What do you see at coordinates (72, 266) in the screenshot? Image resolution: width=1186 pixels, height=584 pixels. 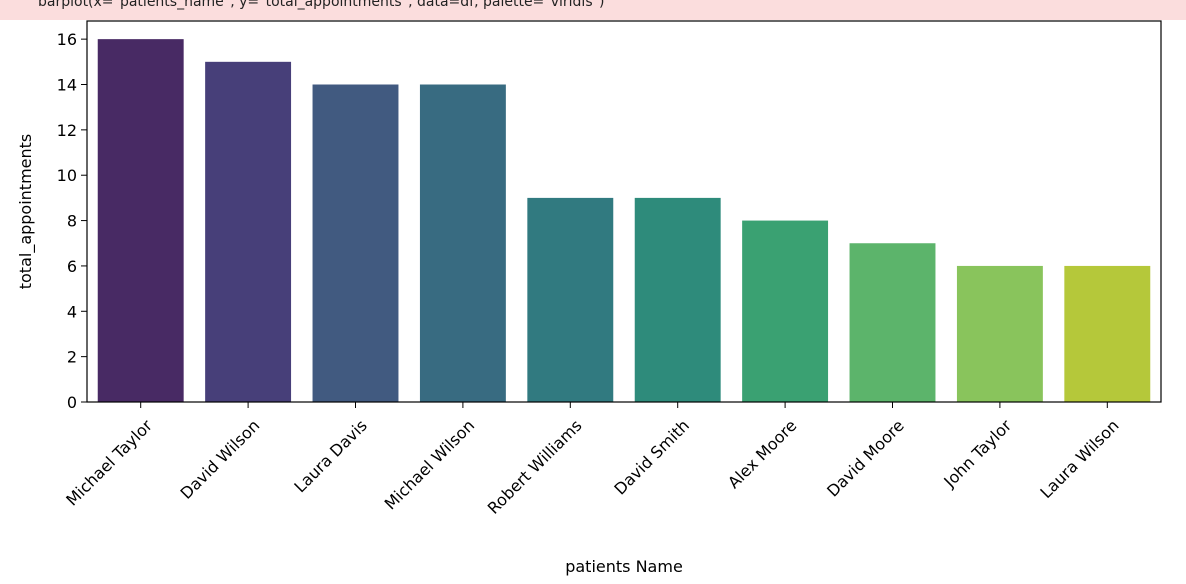 I see `y-tick-label: 6` at bounding box center [72, 266].